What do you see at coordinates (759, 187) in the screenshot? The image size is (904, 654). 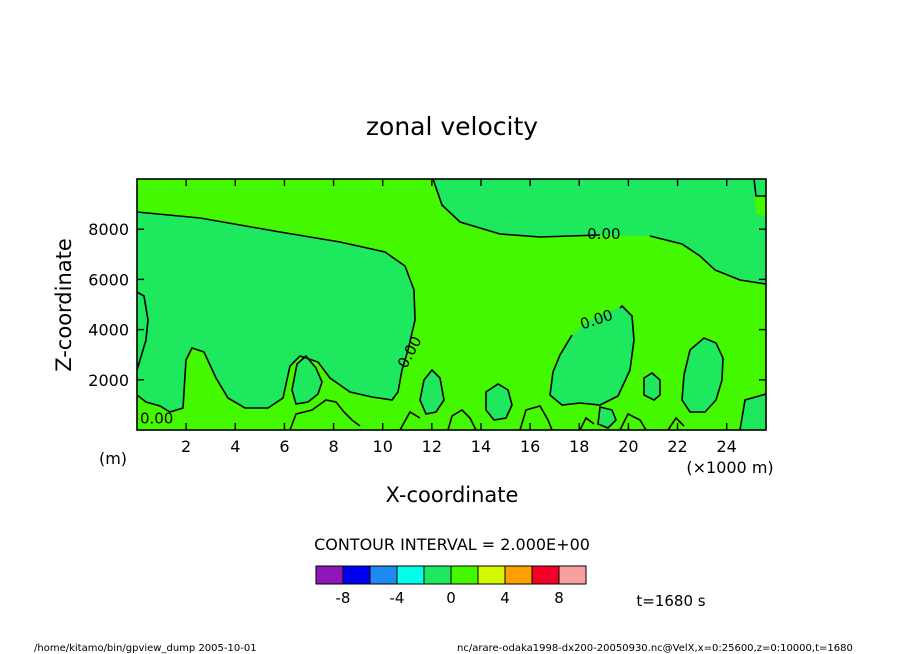 I see `top-right-corner-contour` at bounding box center [759, 187].